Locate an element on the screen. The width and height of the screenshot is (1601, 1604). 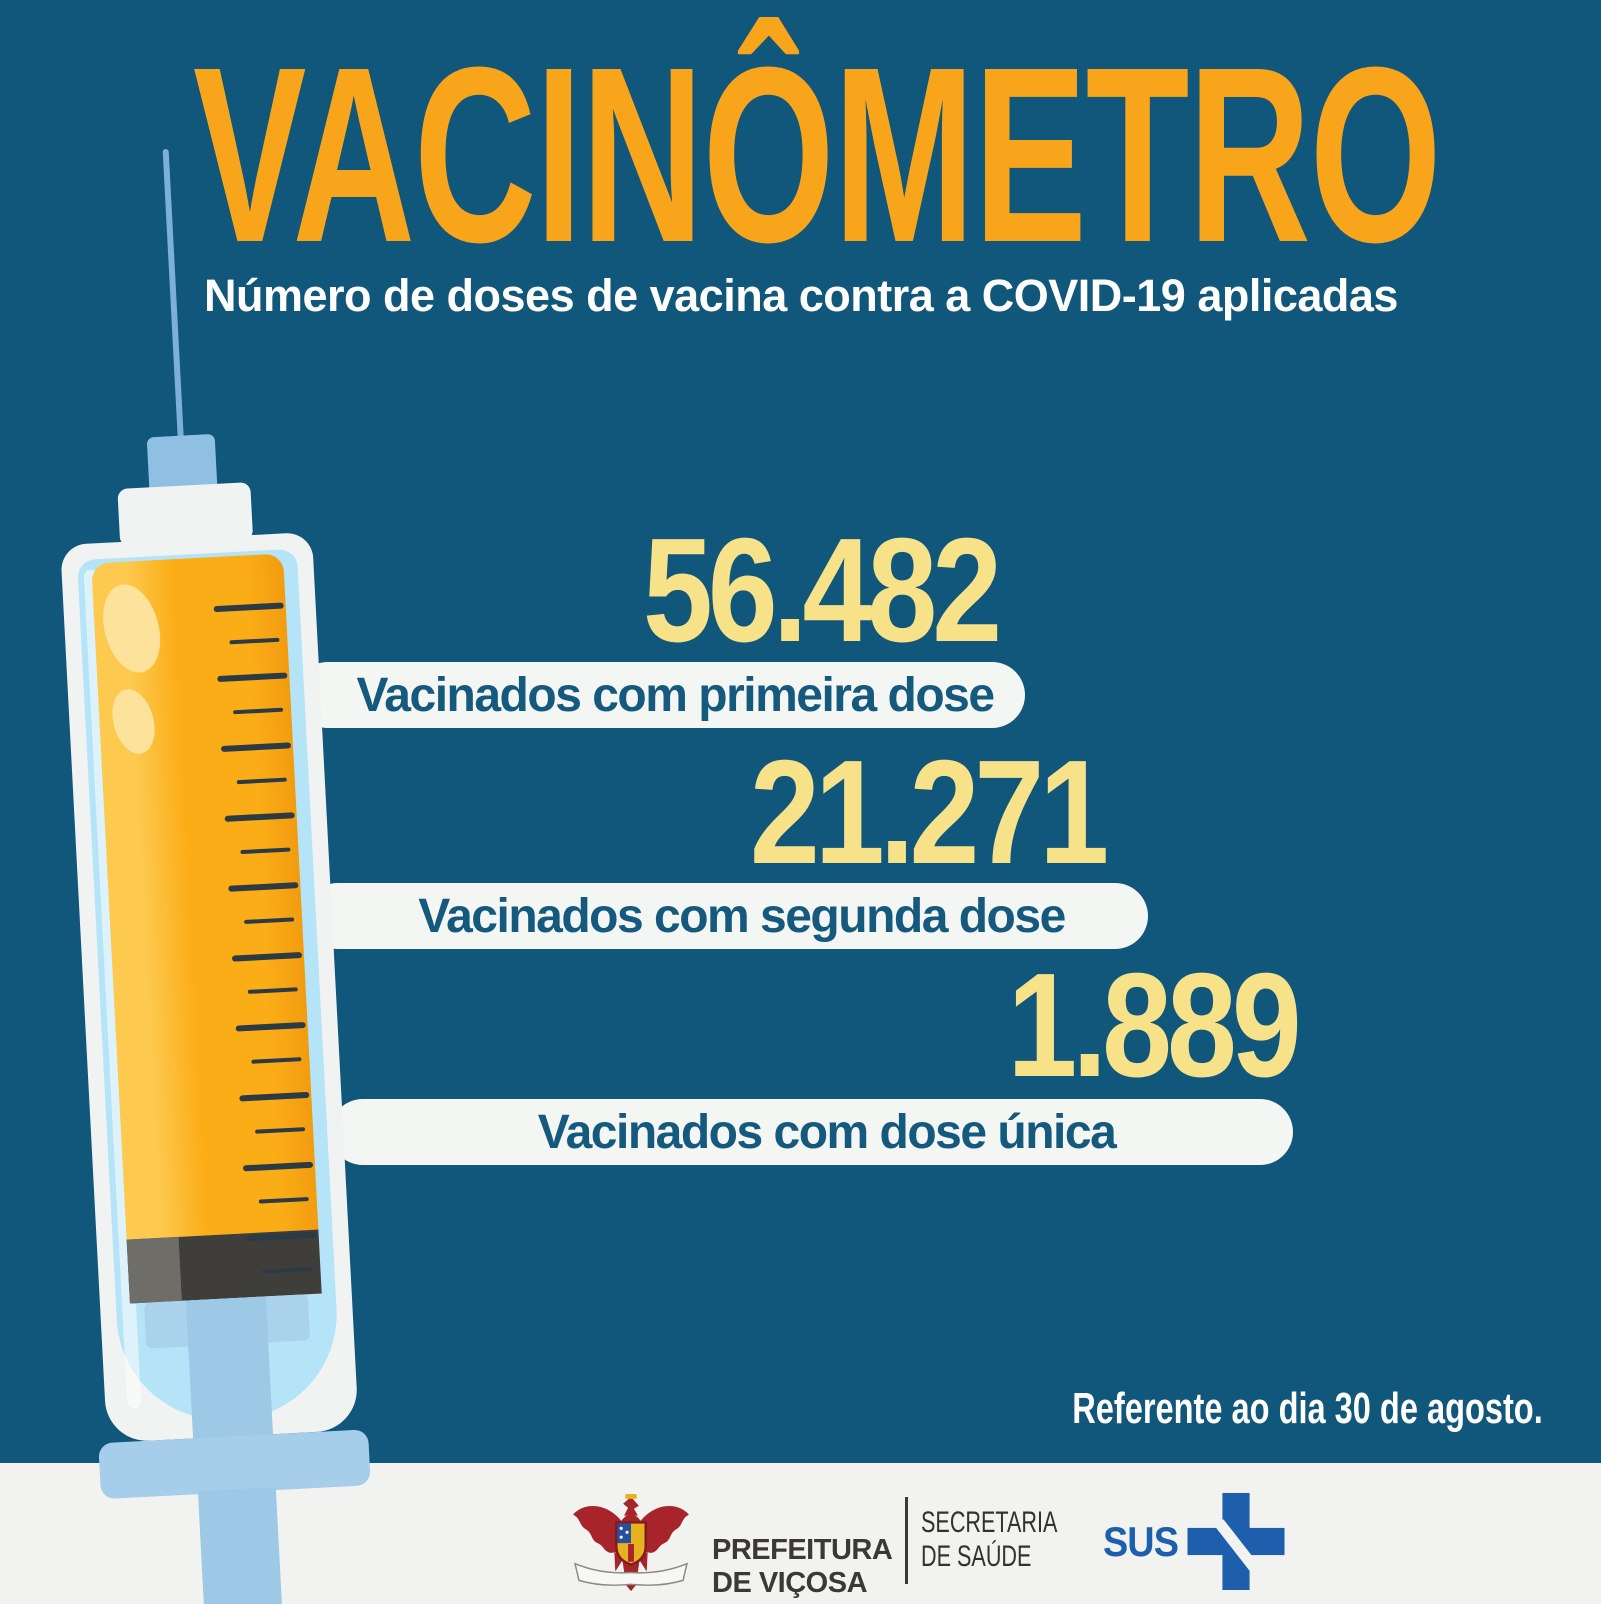
stat-value-first-dose: 56.482 is located at coordinates (822, 590).